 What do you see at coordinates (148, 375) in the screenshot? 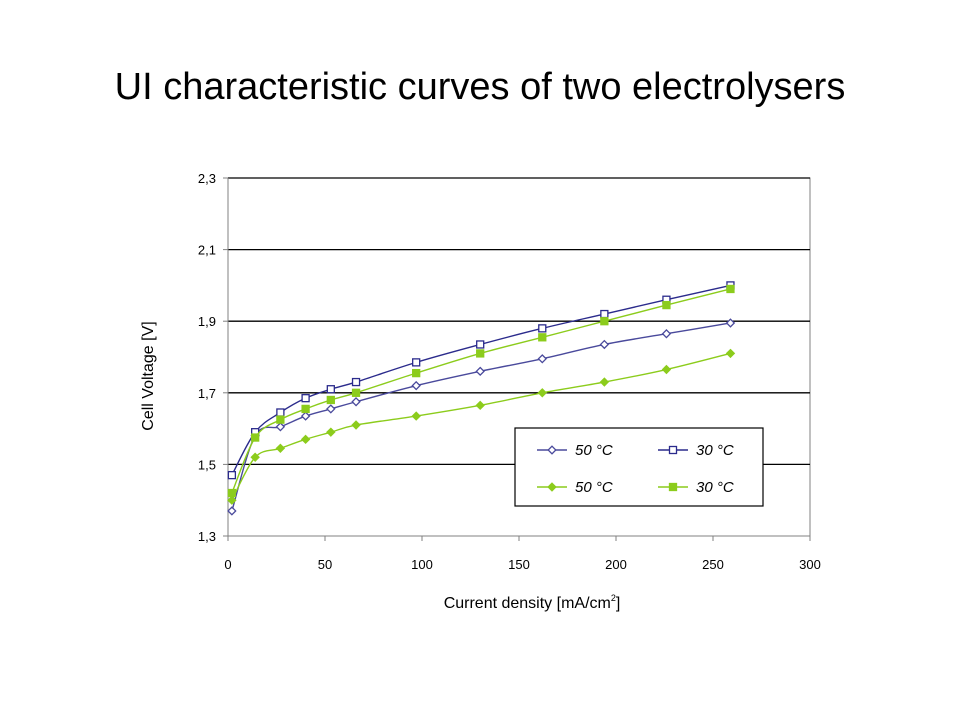
I see `y-axis-label: Cell Voltage [V]` at bounding box center [148, 375].